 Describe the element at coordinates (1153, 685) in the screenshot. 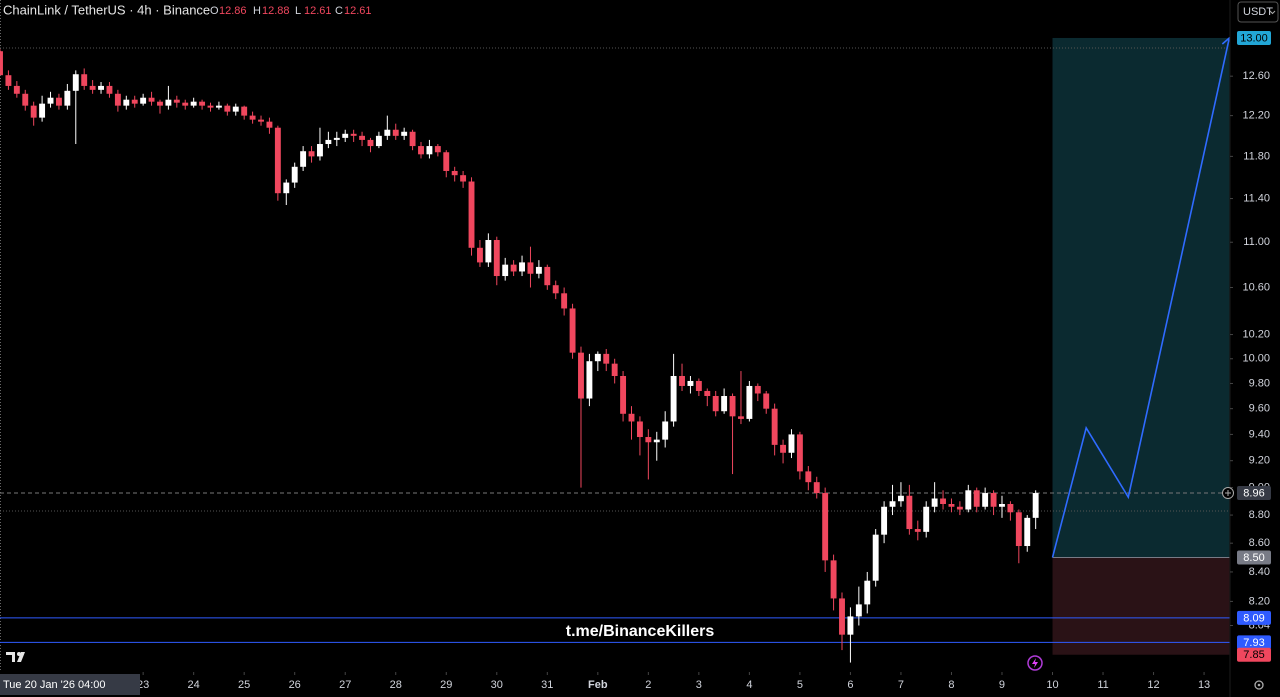

I see `x-tick-label: 12` at that location.